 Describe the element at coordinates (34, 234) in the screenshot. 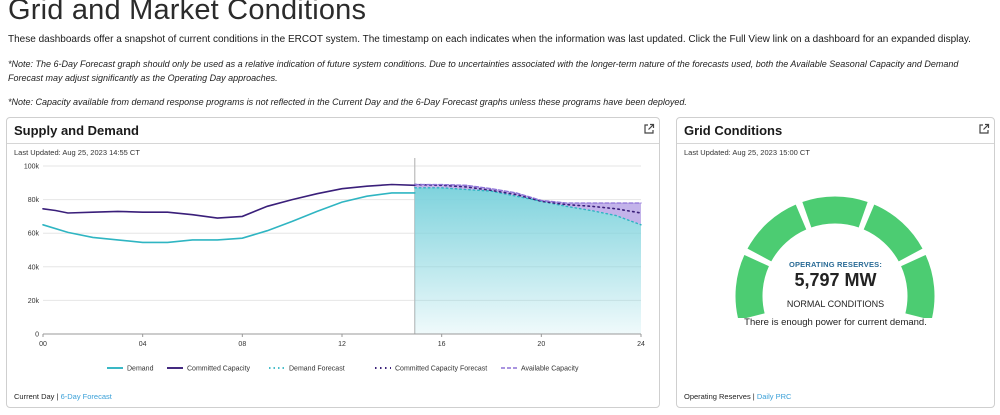

I see `y-tick-label: 60k` at that location.